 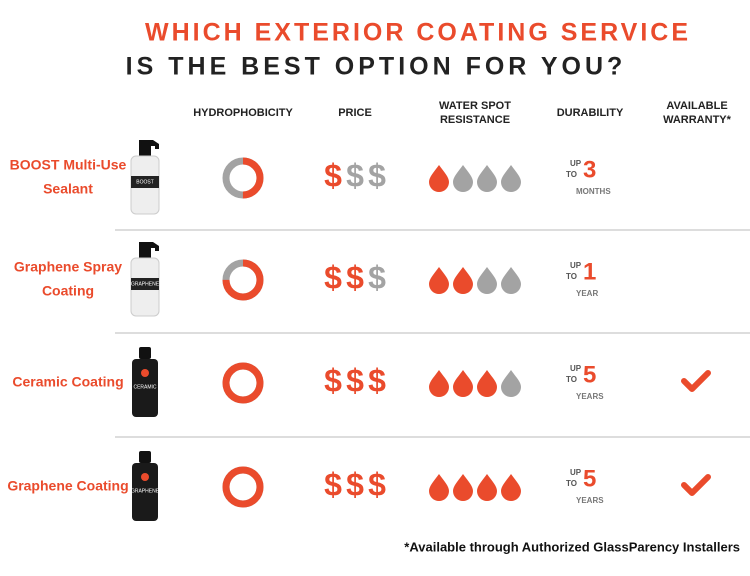 What do you see at coordinates (589, 169) in the screenshot?
I see `durability-value: 3` at bounding box center [589, 169].